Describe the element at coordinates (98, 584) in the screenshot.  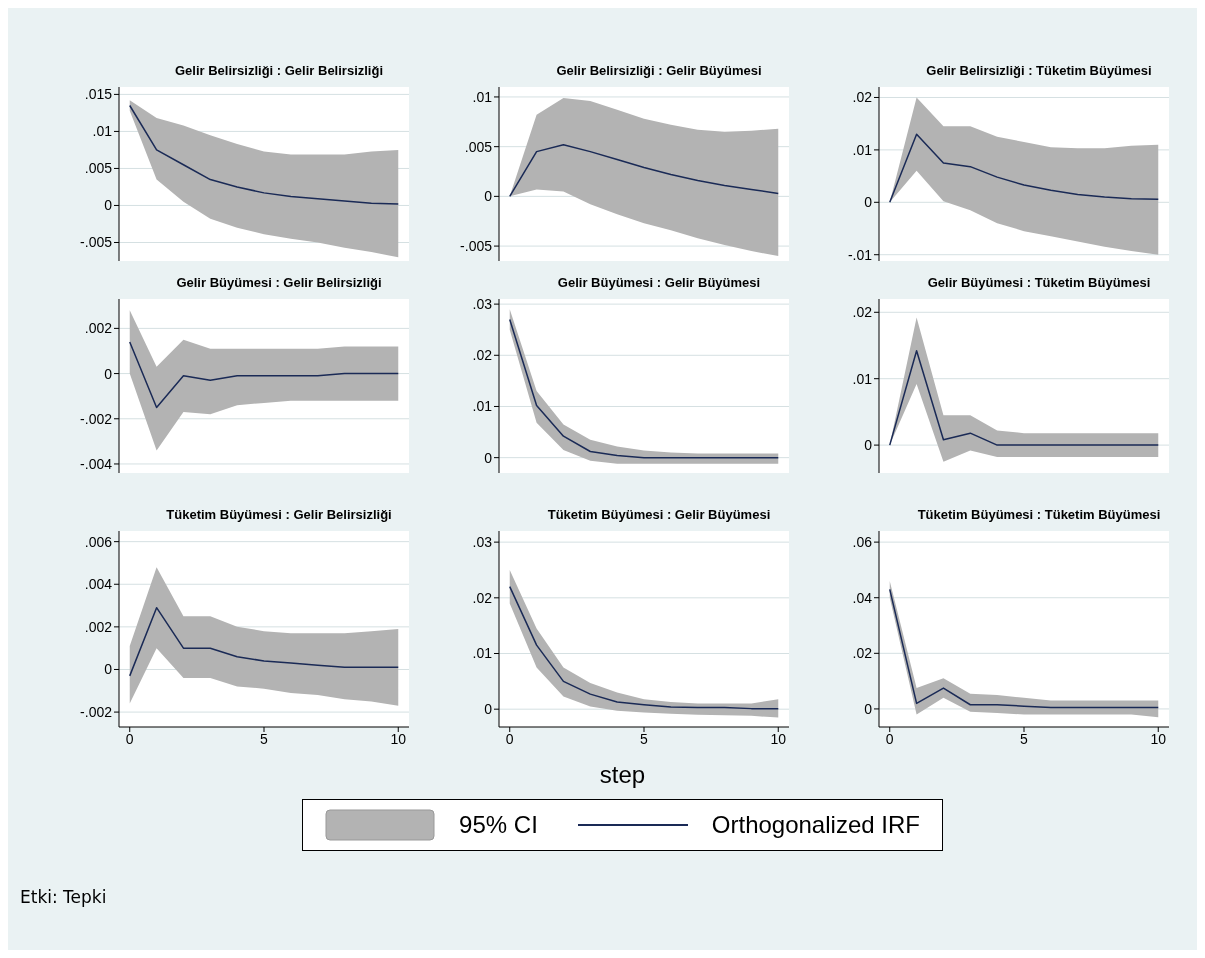
I see `y-tick-label: .004` at that location.